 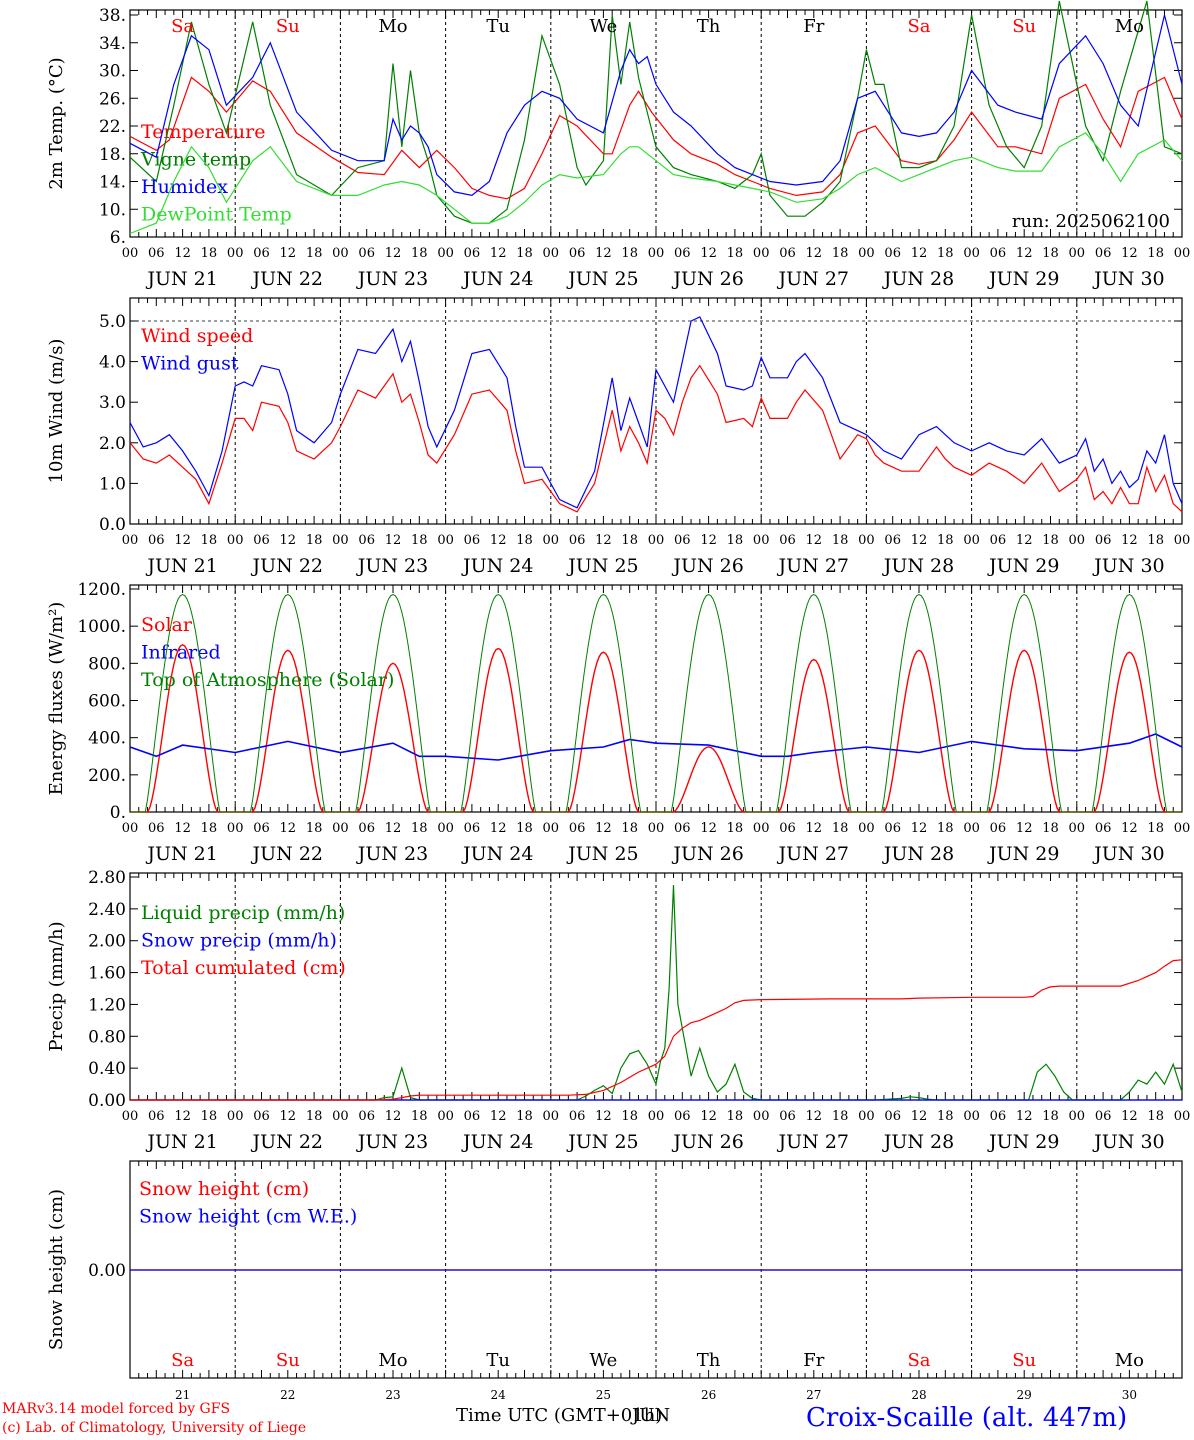 What do you see at coordinates (197, 336) in the screenshot?
I see `legend-wind-speed: Wind speed` at bounding box center [197, 336].